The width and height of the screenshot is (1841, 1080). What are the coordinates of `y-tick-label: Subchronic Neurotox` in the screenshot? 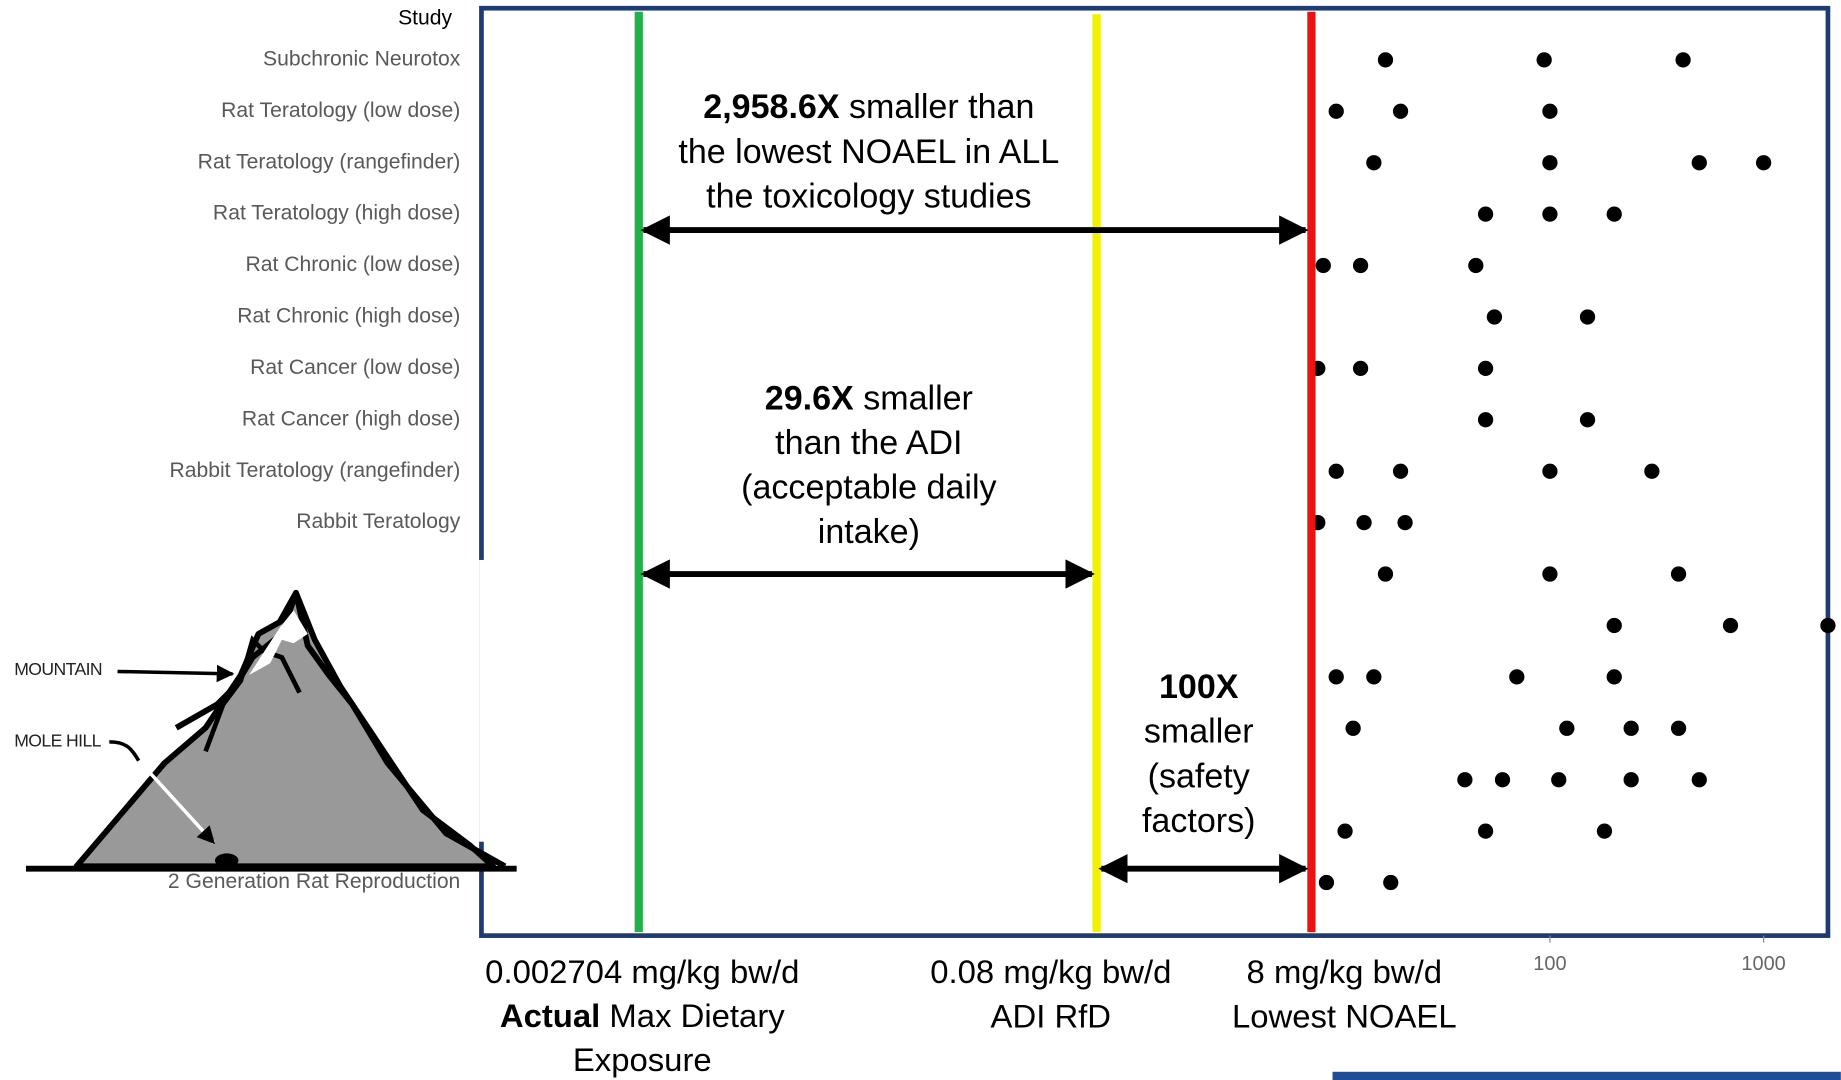 It's located at (362, 58).